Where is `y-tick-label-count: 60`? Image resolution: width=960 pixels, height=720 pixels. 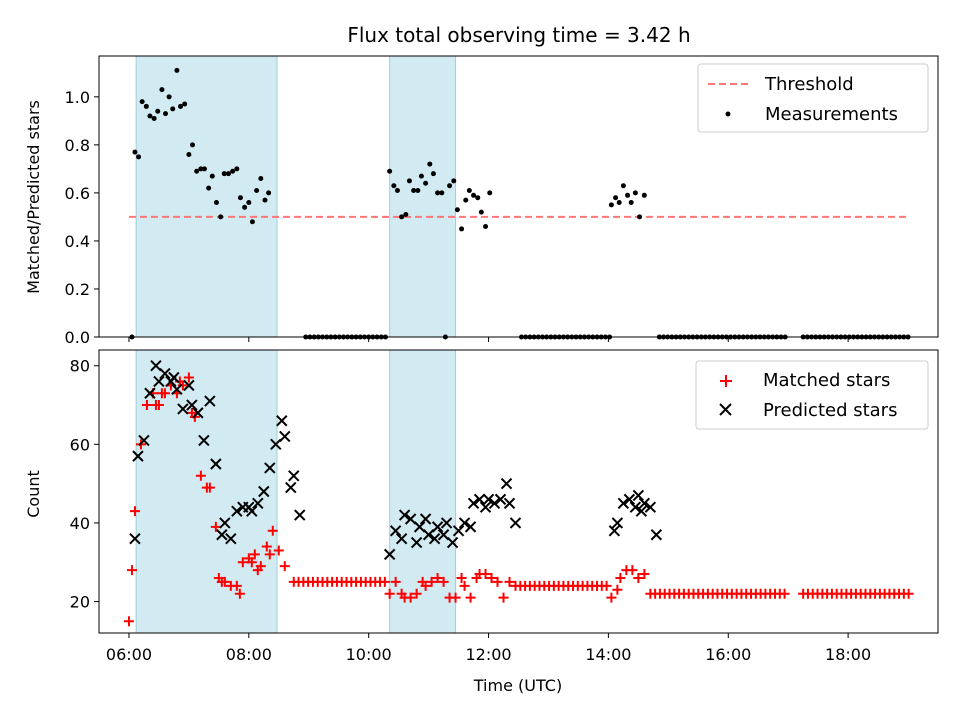
y-tick-label-count: 60 is located at coordinates (80, 444).